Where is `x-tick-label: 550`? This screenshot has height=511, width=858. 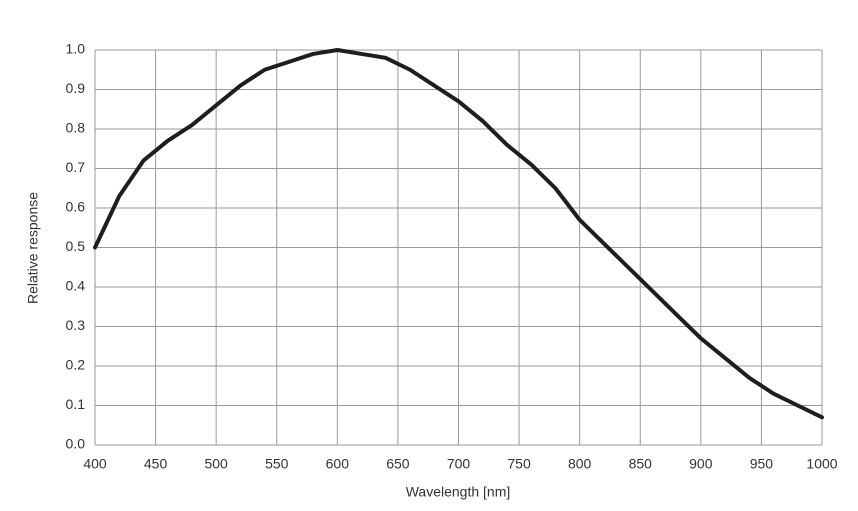 x-tick-label: 550 is located at coordinates (277, 464).